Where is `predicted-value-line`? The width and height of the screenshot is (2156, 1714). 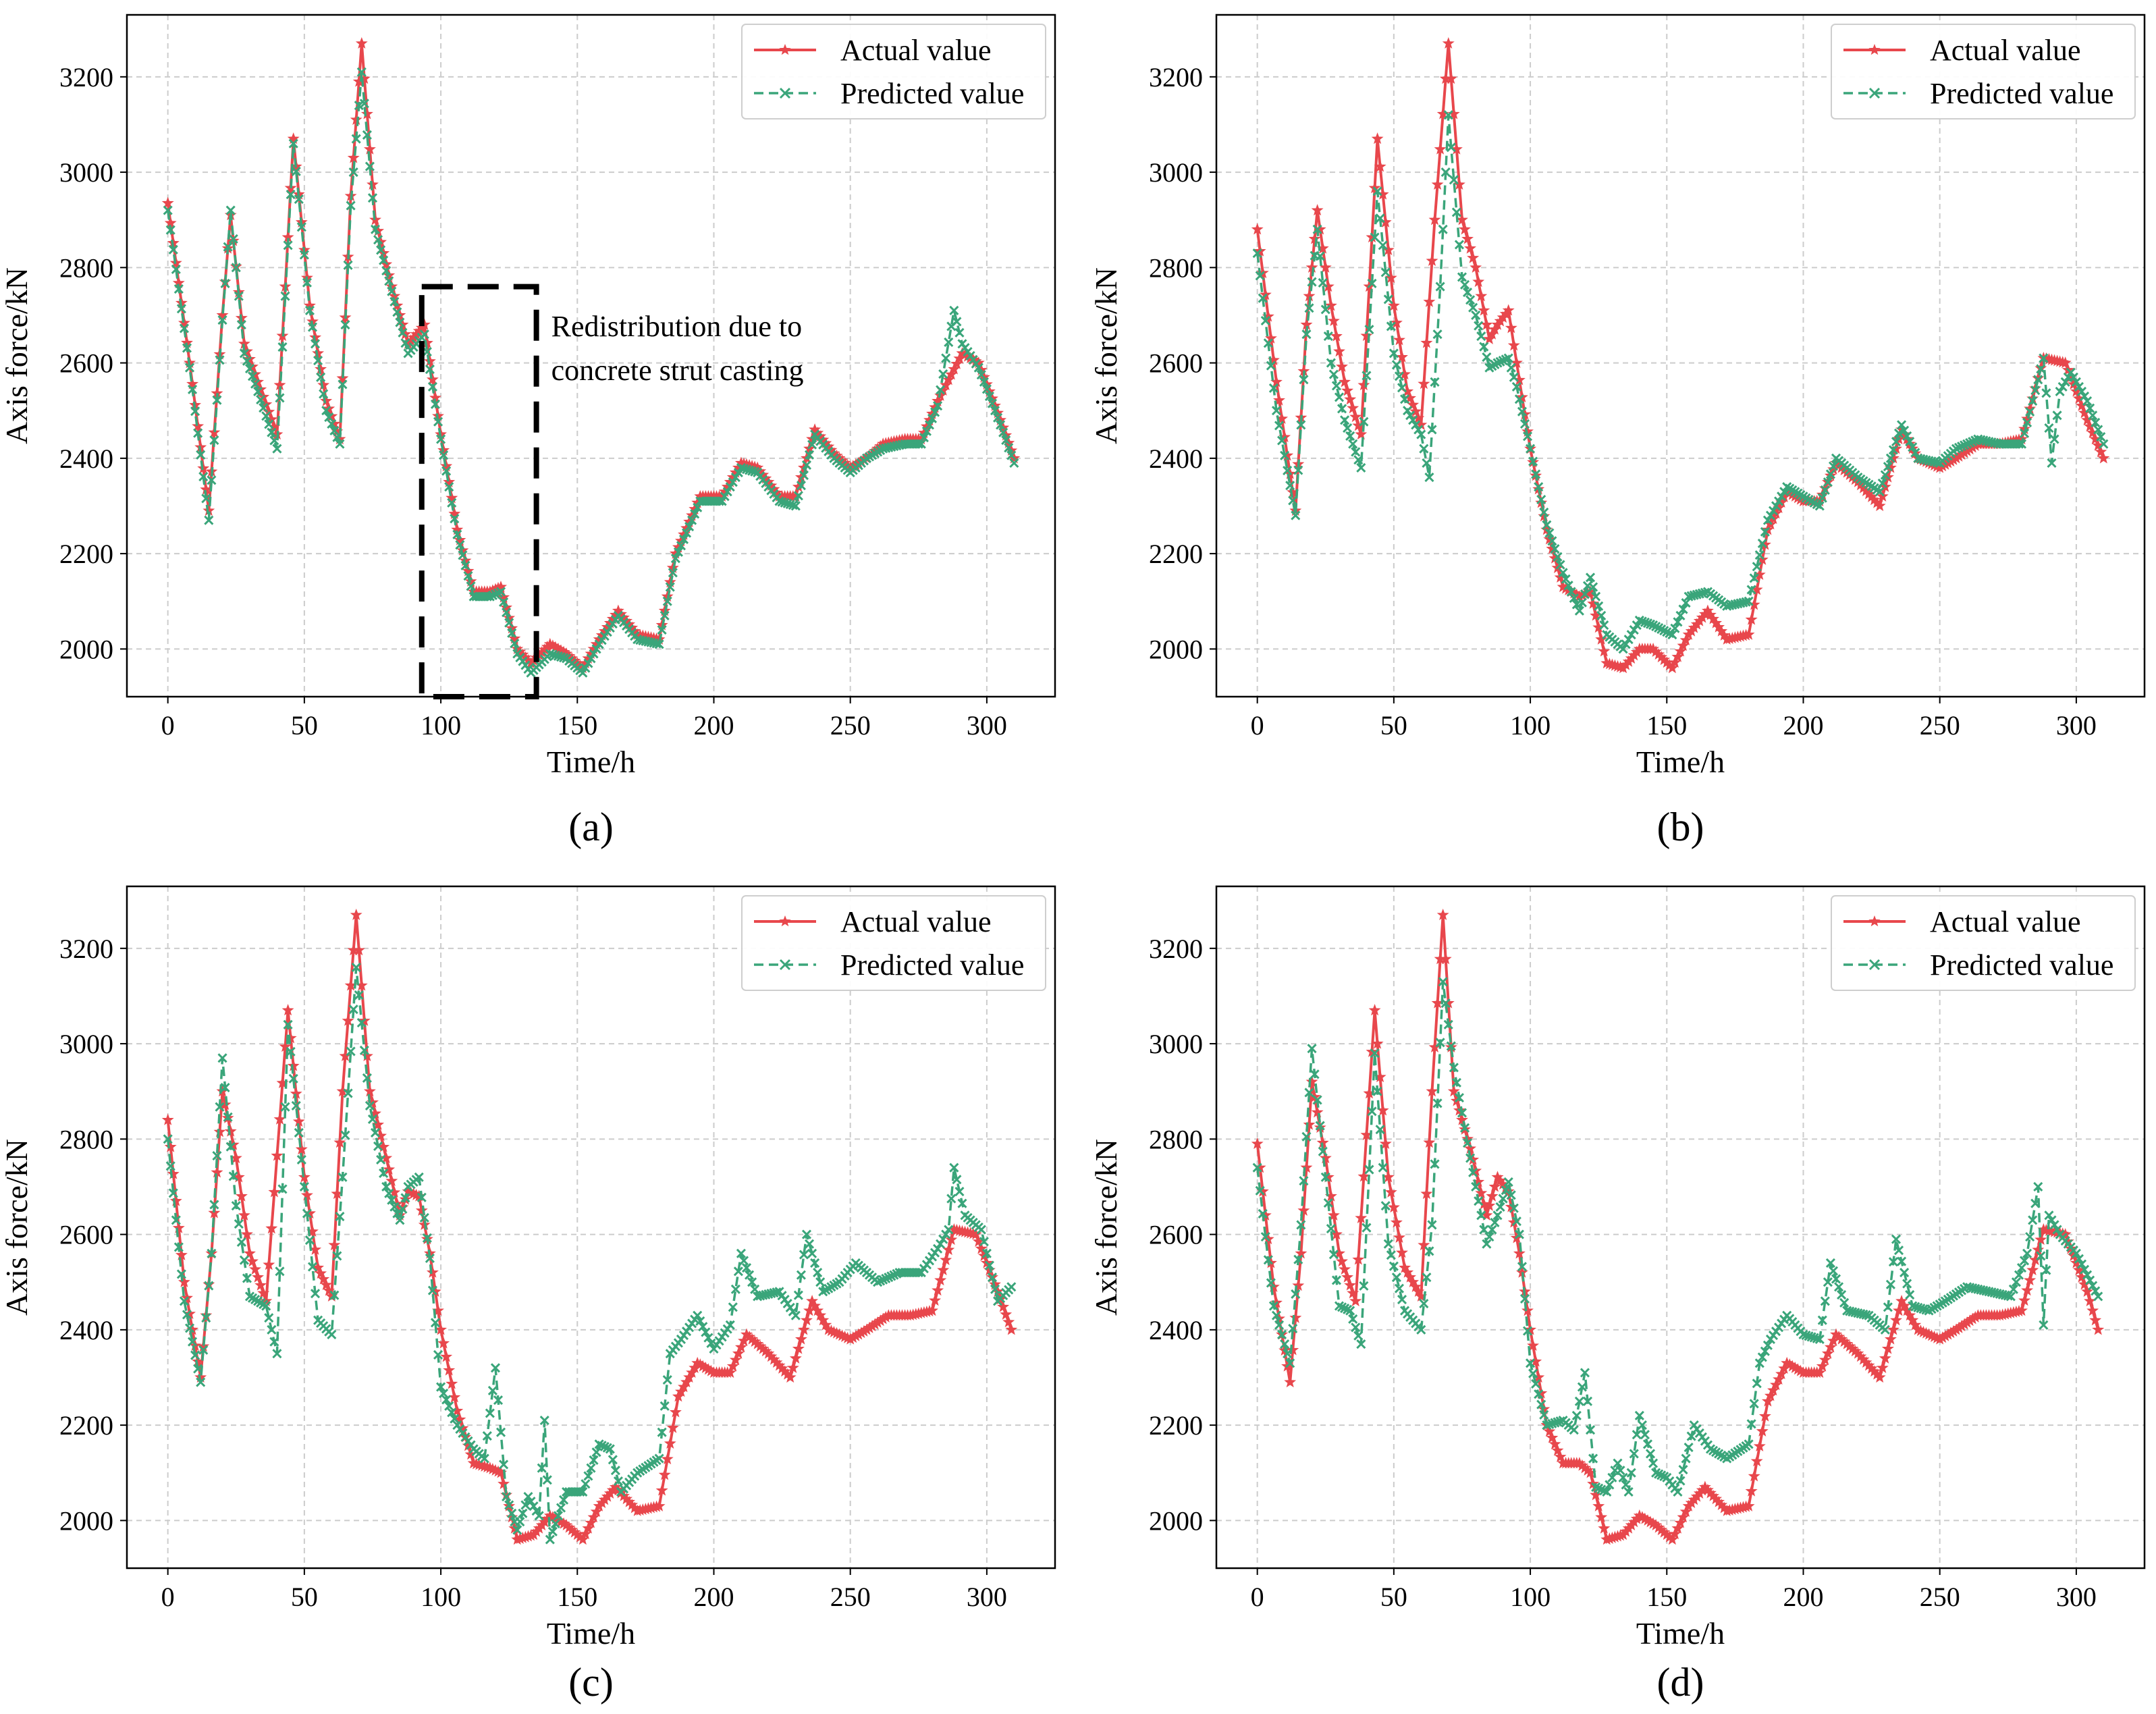 predicted-value-line is located at coordinates (589, 1253).